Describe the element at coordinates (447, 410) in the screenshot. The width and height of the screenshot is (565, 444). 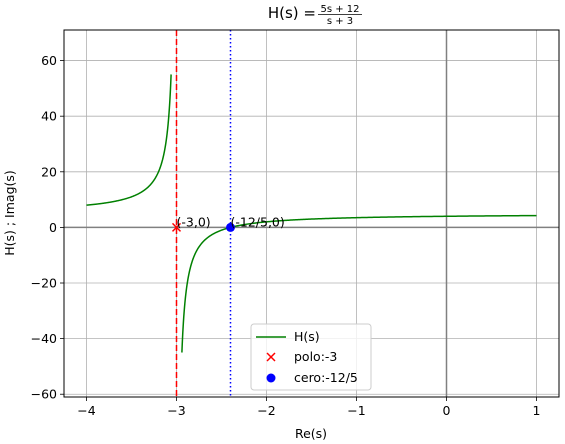
I see `x-tick-label: 0` at that location.